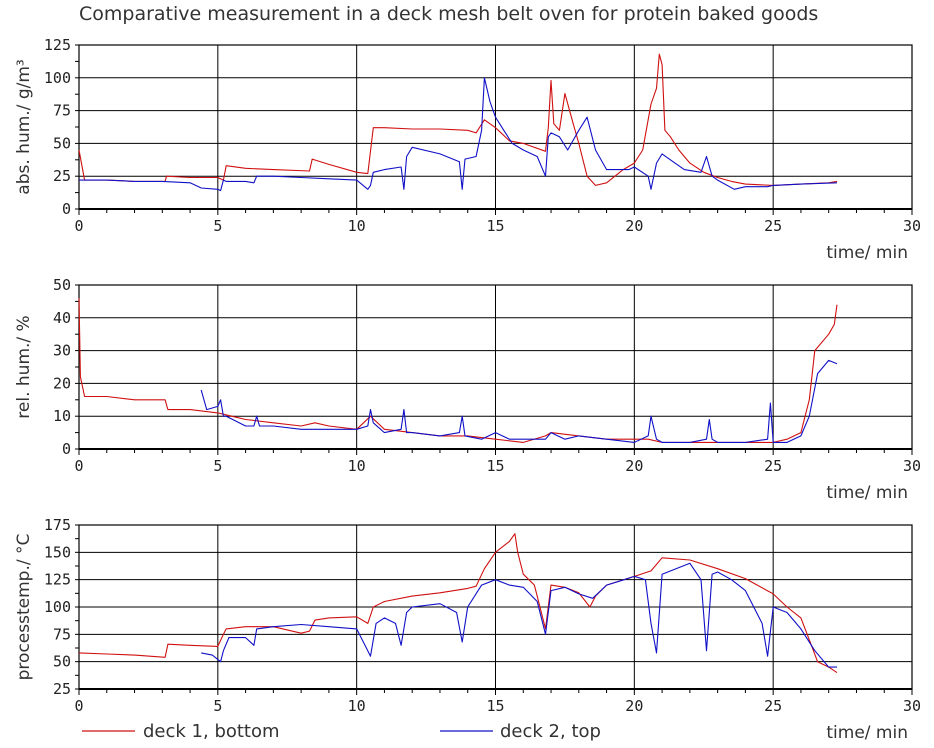 The image size is (934, 748). Describe the element at coordinates (24, 126) in the screenshot. I see `y-axis-title: abs. hum./ g/m³` at that location.